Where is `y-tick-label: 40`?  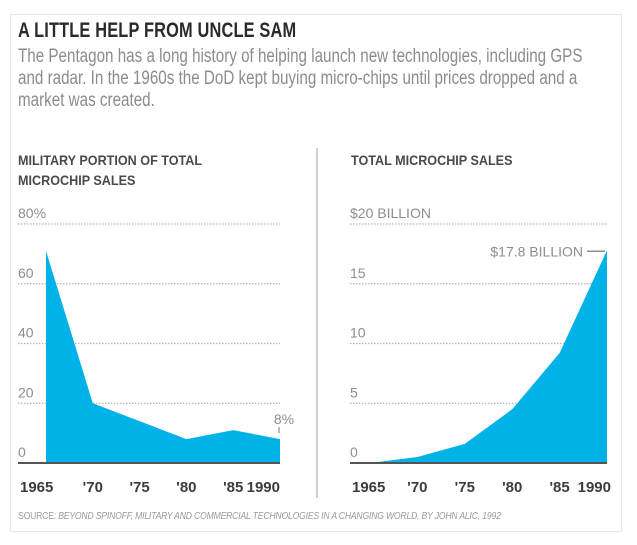
y-tick-label: 40 is located at coordinates (26, 333).